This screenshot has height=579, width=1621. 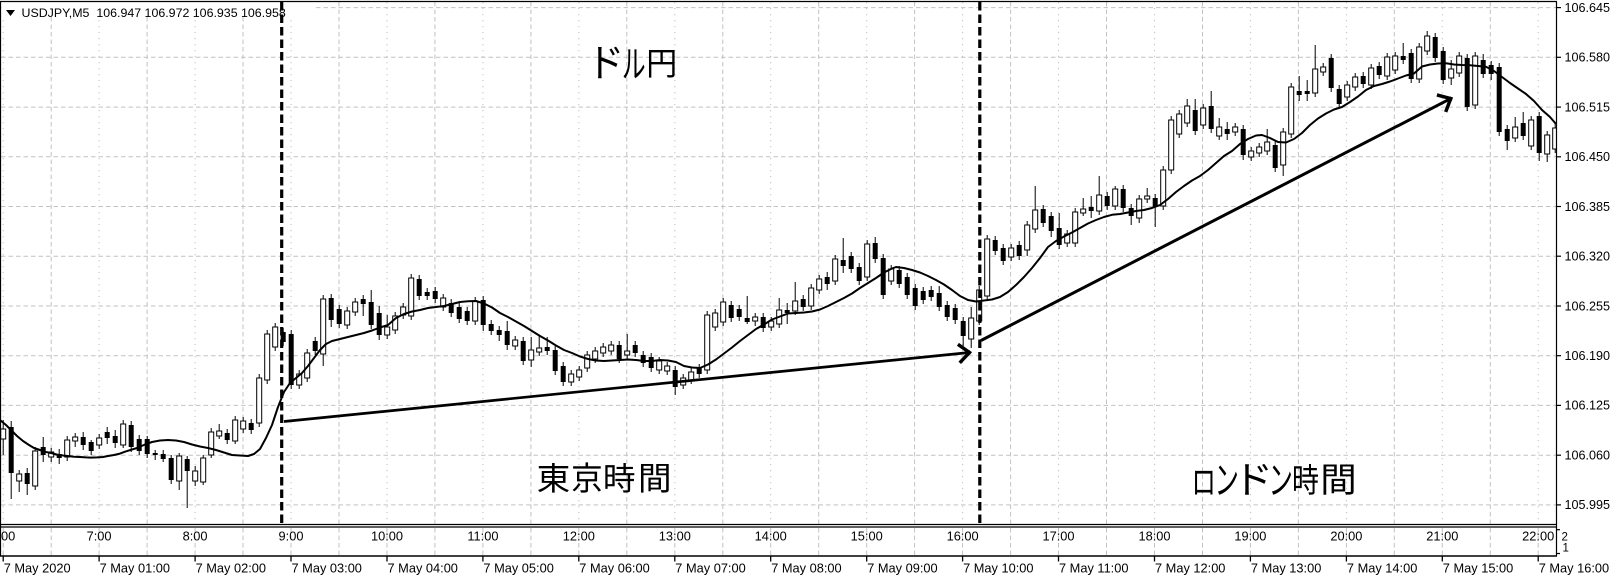 What do you see at coordinates (135, 567) in the screenshot?
I see `svg-text: 7 May 01:00` at bounding box center [135, 567].